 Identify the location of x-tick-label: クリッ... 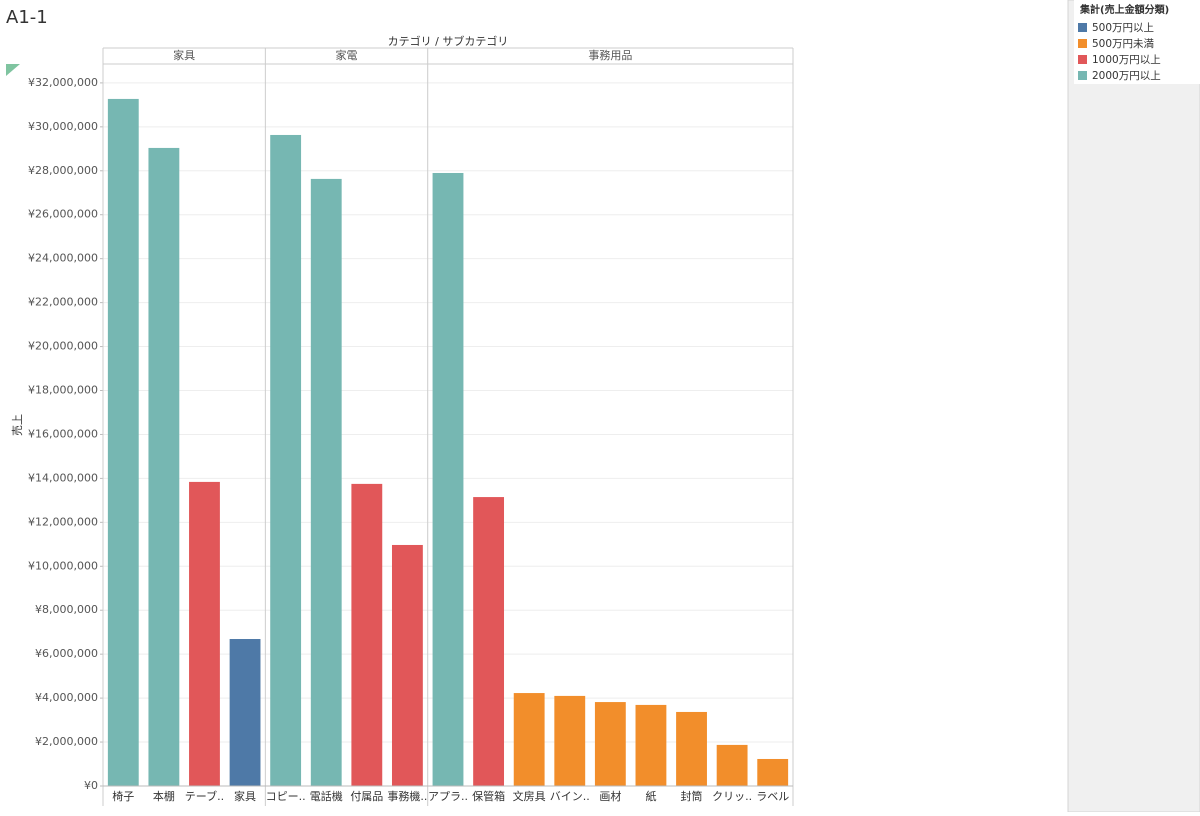
(732, 796).